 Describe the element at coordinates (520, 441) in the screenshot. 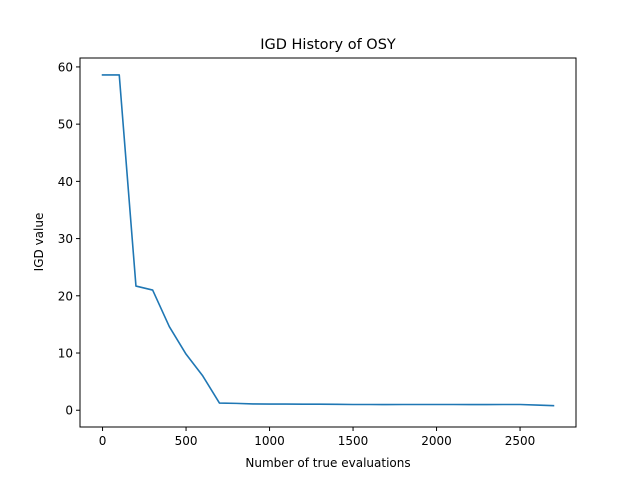

I see `x-tick-label: 2500` at that location.